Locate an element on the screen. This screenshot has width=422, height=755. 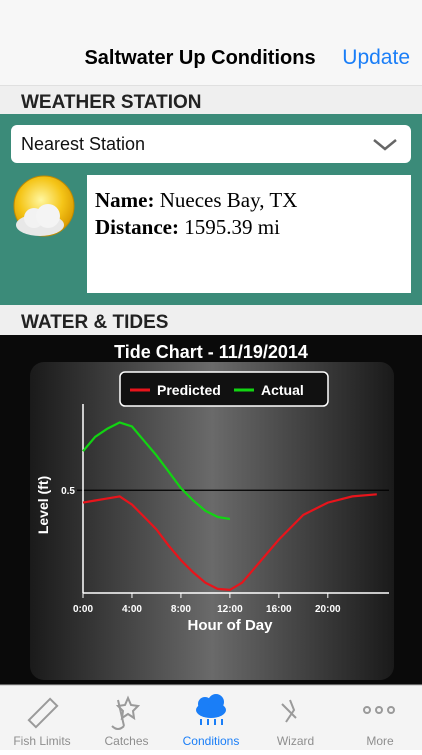
x-axis-label: Hour of Day is located at coordinates (230, 625).